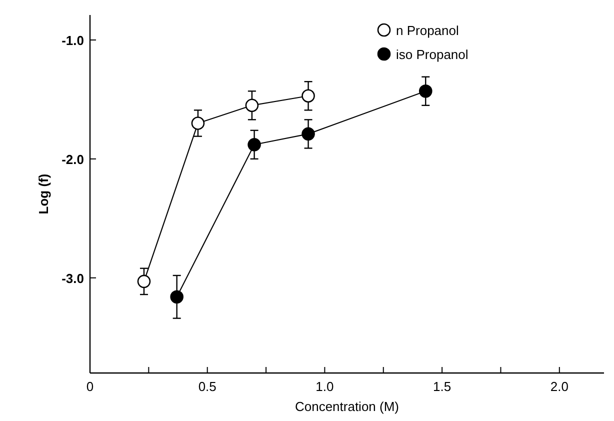 This screenshot has width=614, height=421. Describe the element at coordinates (442, 386) in the screenshot. I see `x-tick-label: 1.5` at that location.